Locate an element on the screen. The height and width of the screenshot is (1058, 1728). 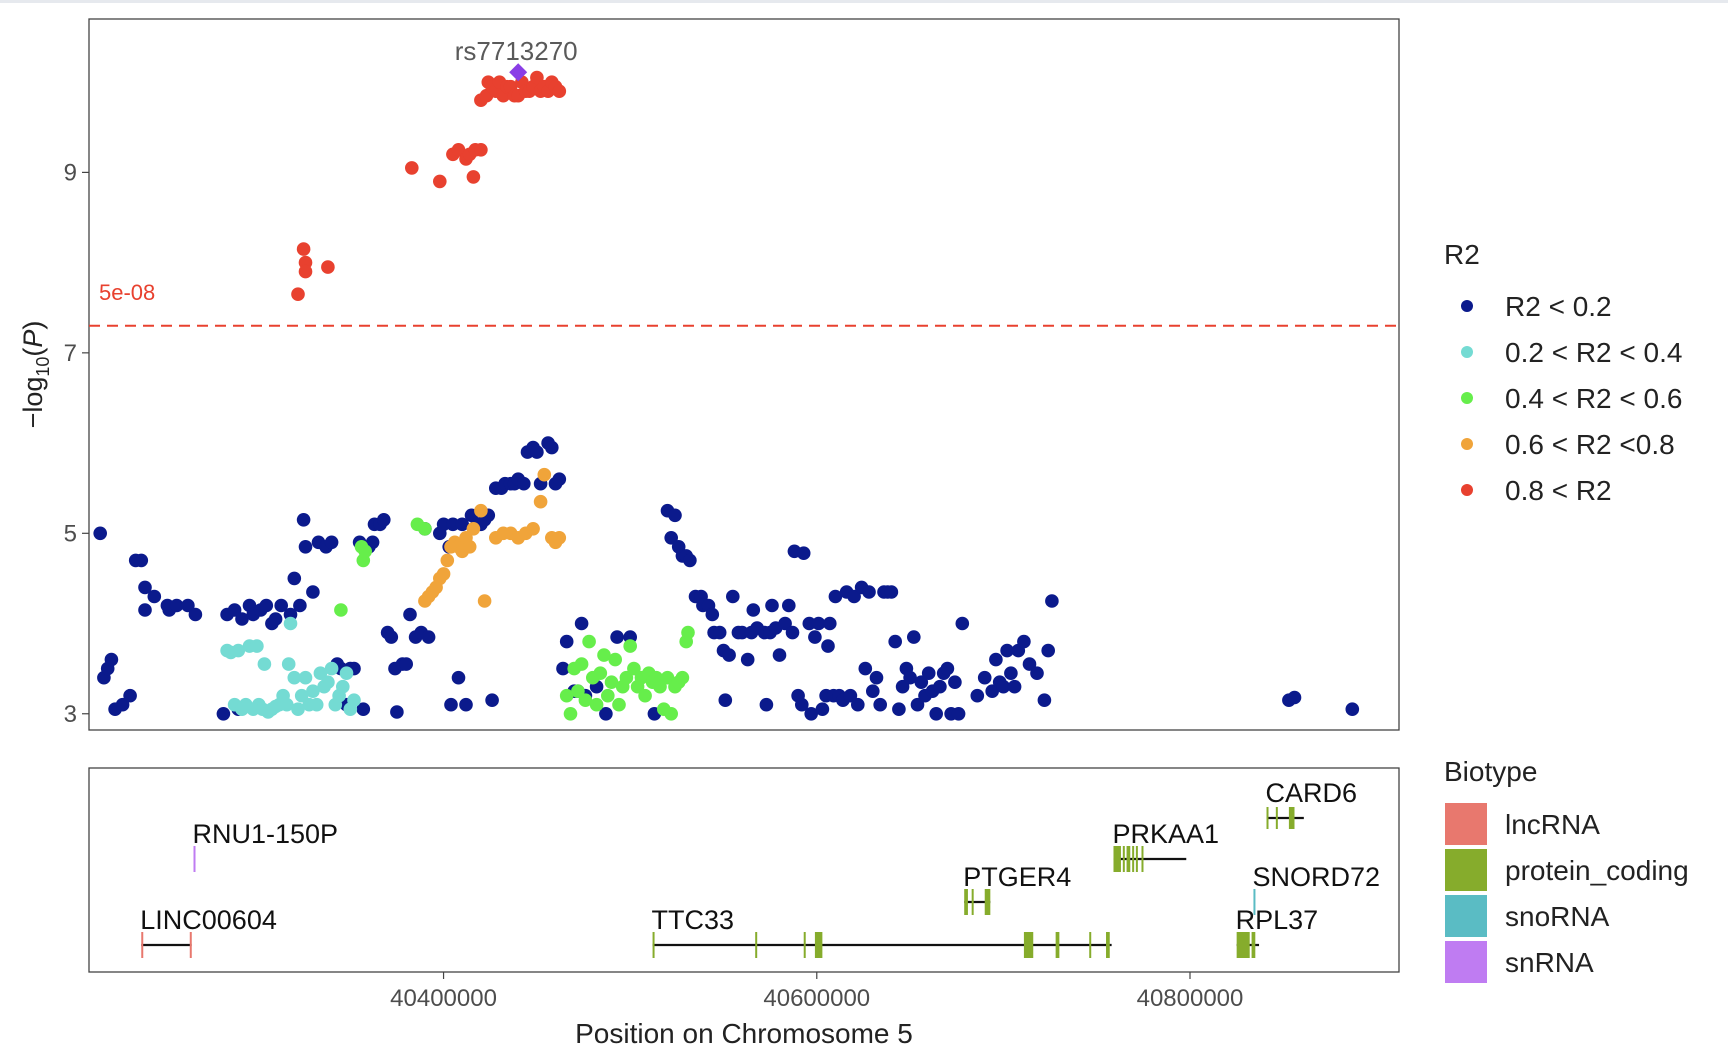
gene-track-panel-frame is located at coordinates (744, 870).